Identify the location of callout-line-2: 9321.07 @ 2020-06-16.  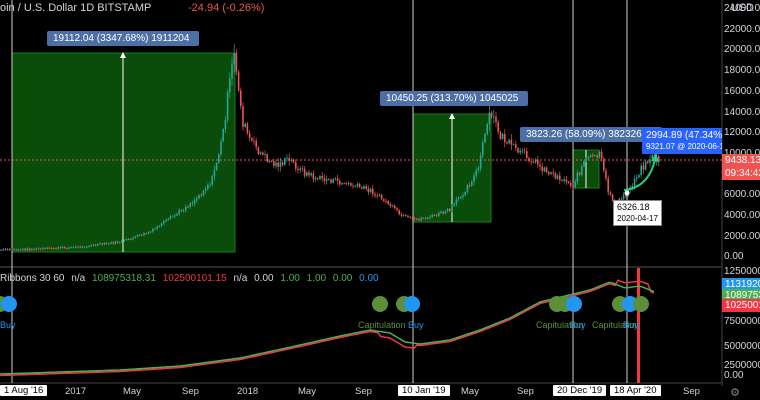
(684, 146).